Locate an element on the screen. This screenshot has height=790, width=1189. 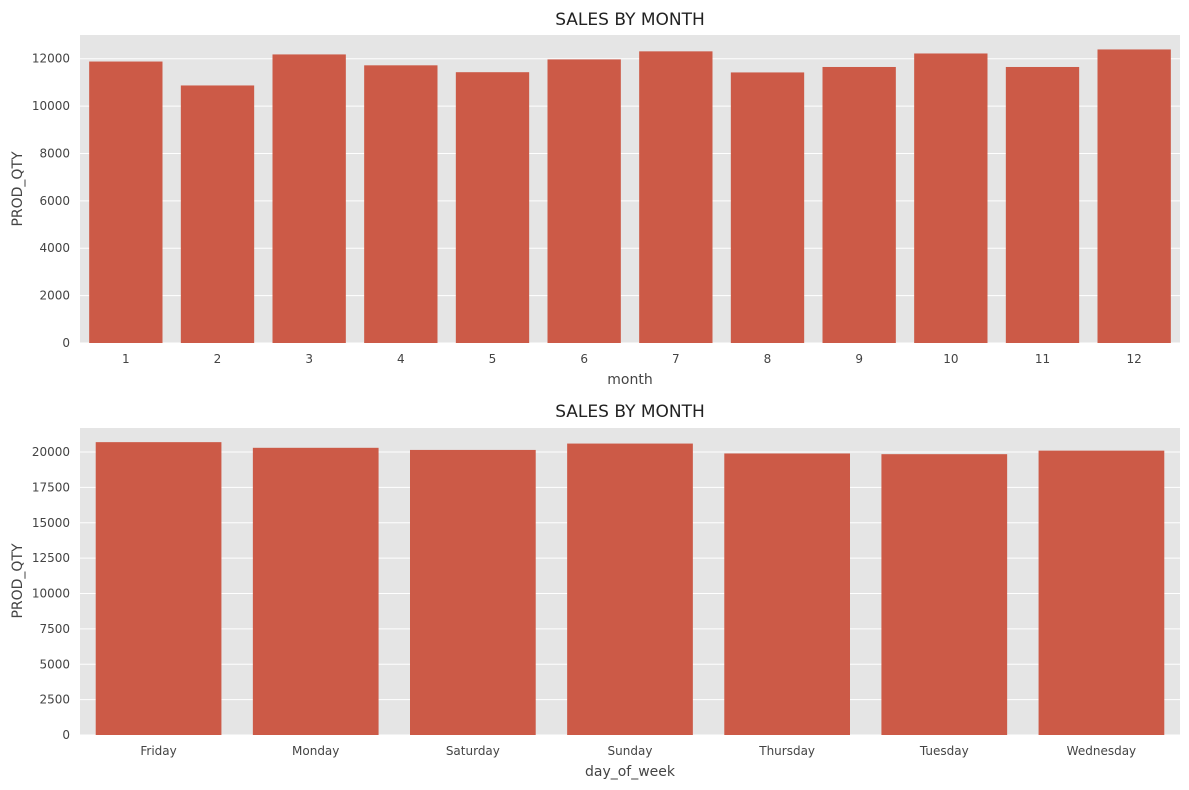
bar-Monday is located at coordinates (315, 591).